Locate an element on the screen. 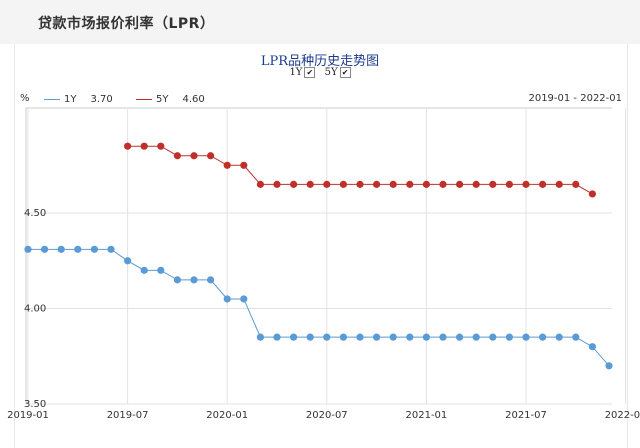 This screenshot has height=448, width=640. x-tick-label: 2019-07 is located at coordinates (128, 415).